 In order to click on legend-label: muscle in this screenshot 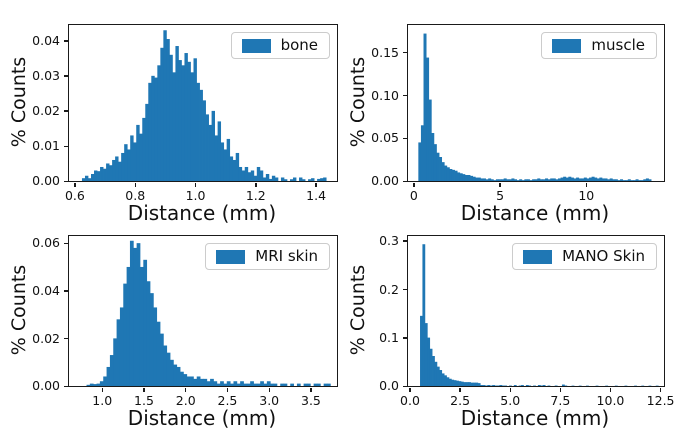, I will do `click(618, 45)`.